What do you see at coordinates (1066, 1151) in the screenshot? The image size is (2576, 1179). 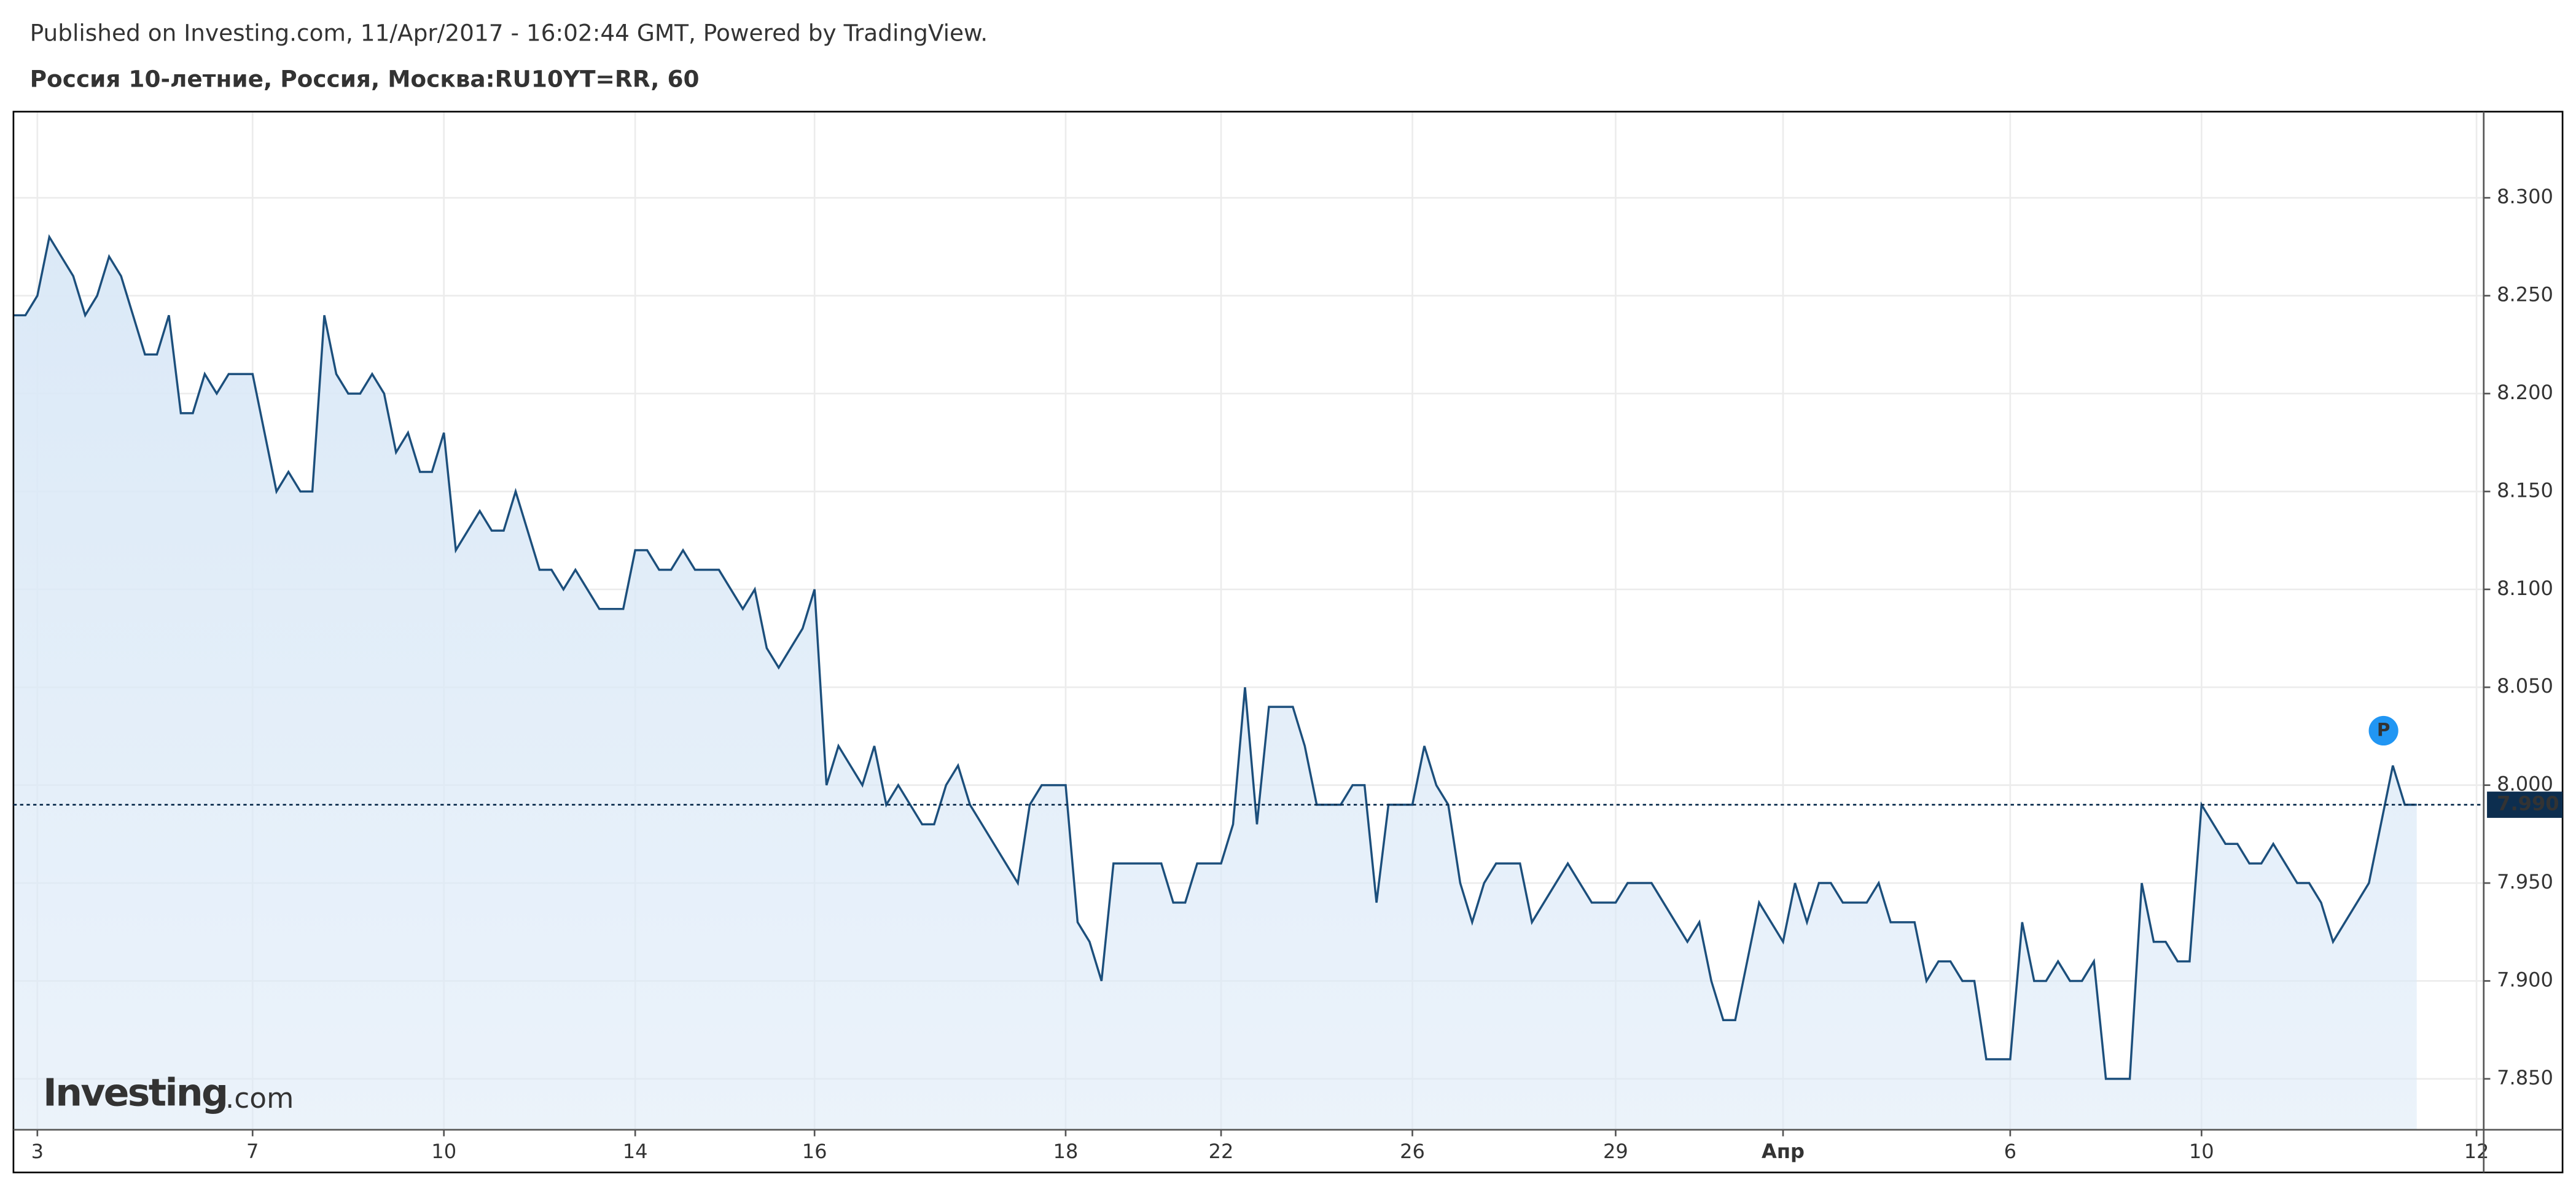 I see `x-tick-label: 18` at bounding box center [1066, 1151].